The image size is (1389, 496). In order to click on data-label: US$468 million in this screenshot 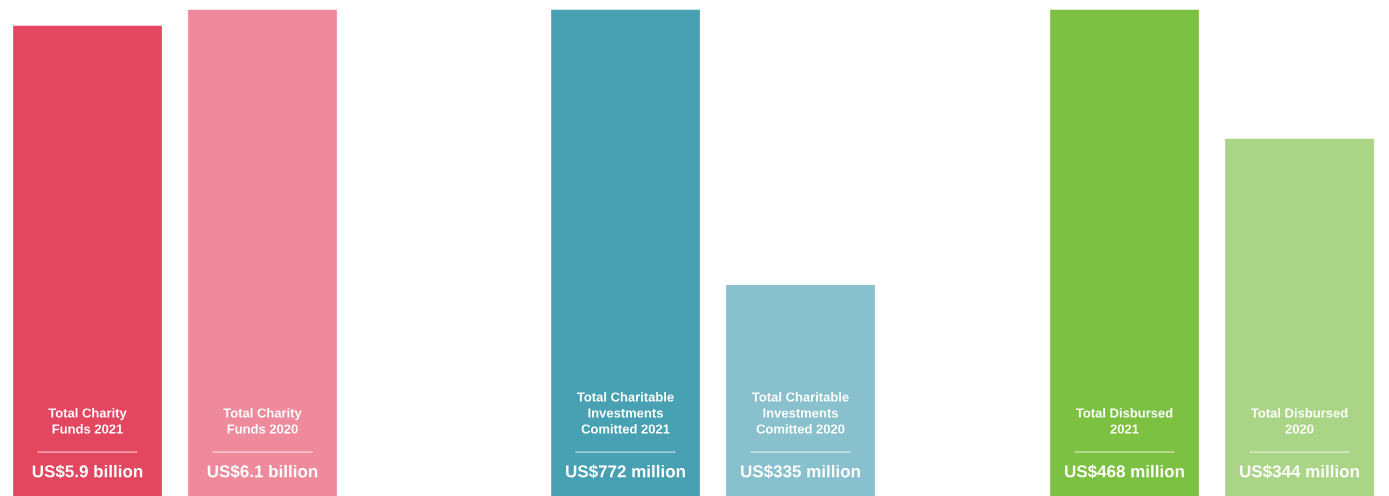, I will do `click(1124, 471)`.